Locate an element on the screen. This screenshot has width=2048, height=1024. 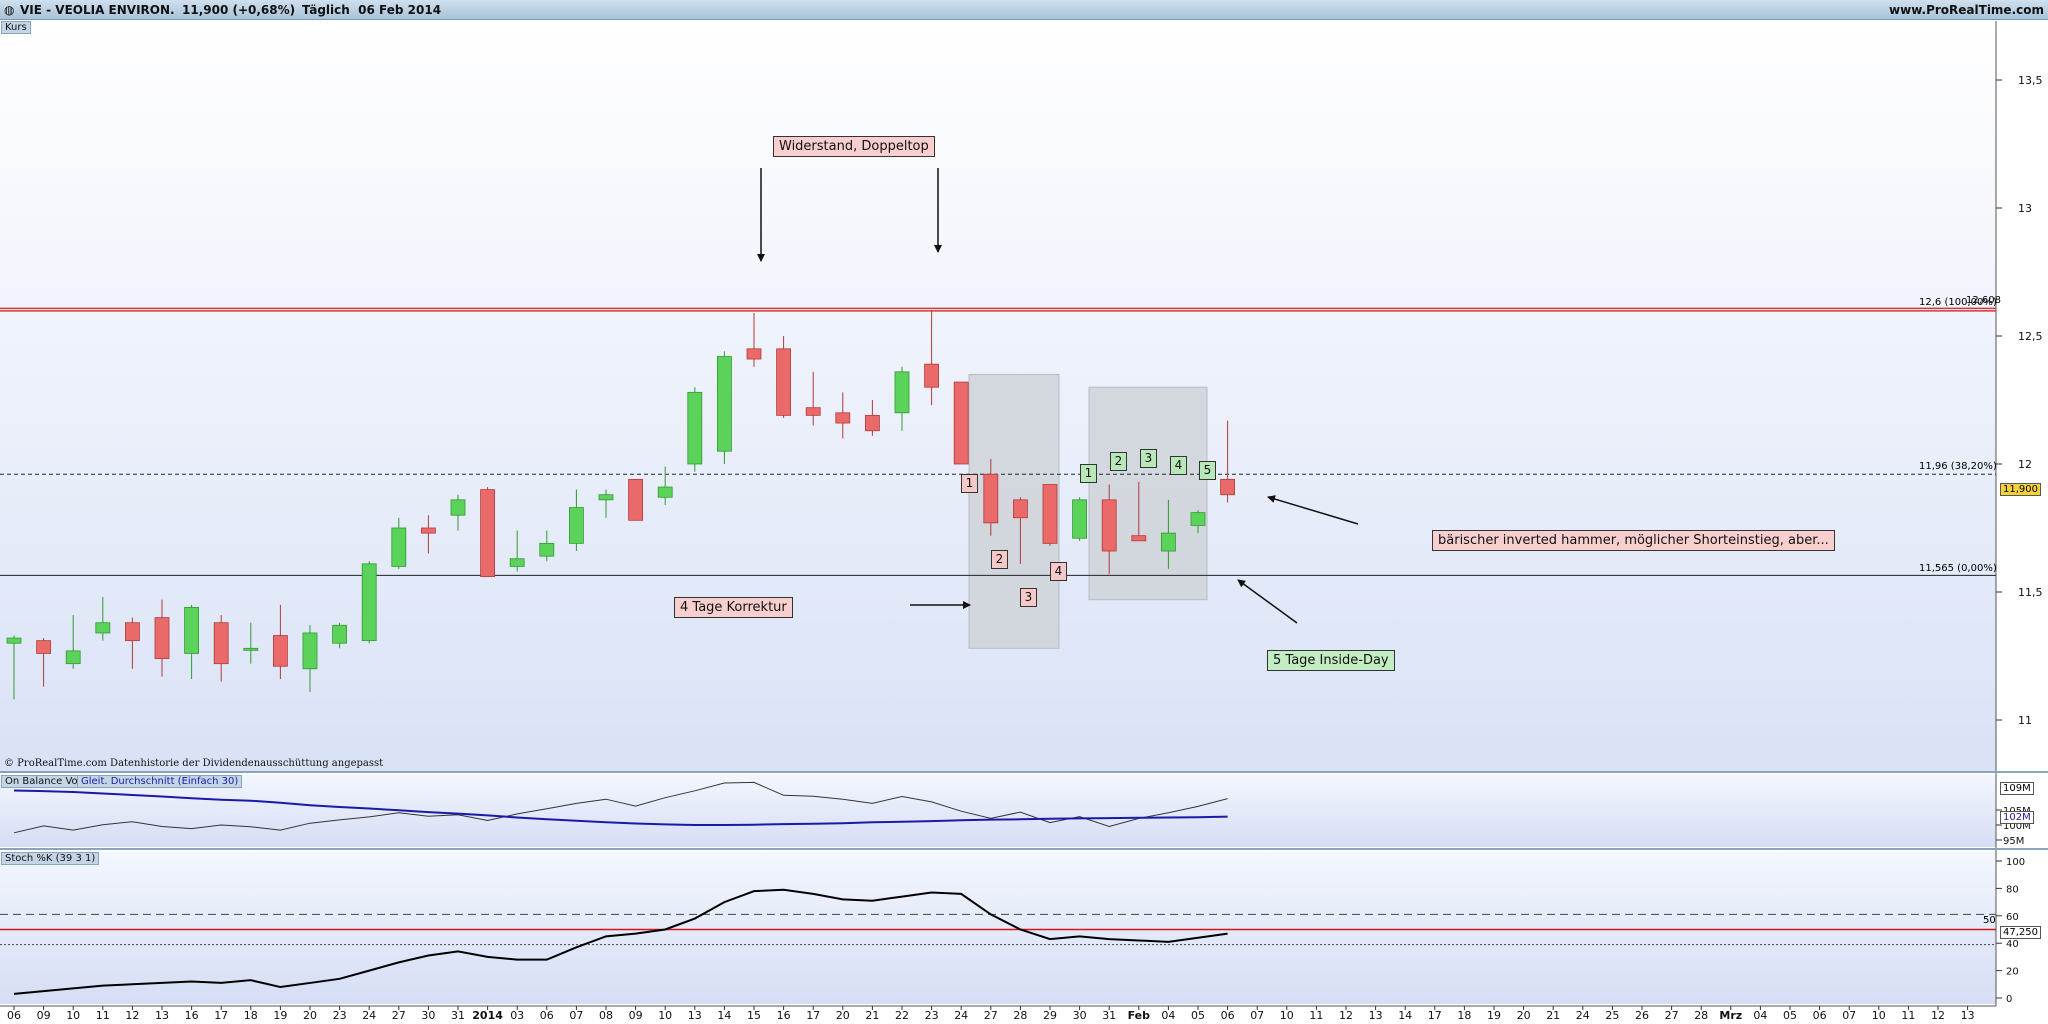
price-y-tick-label: 13,5 is located at coordinates (2030, 80).